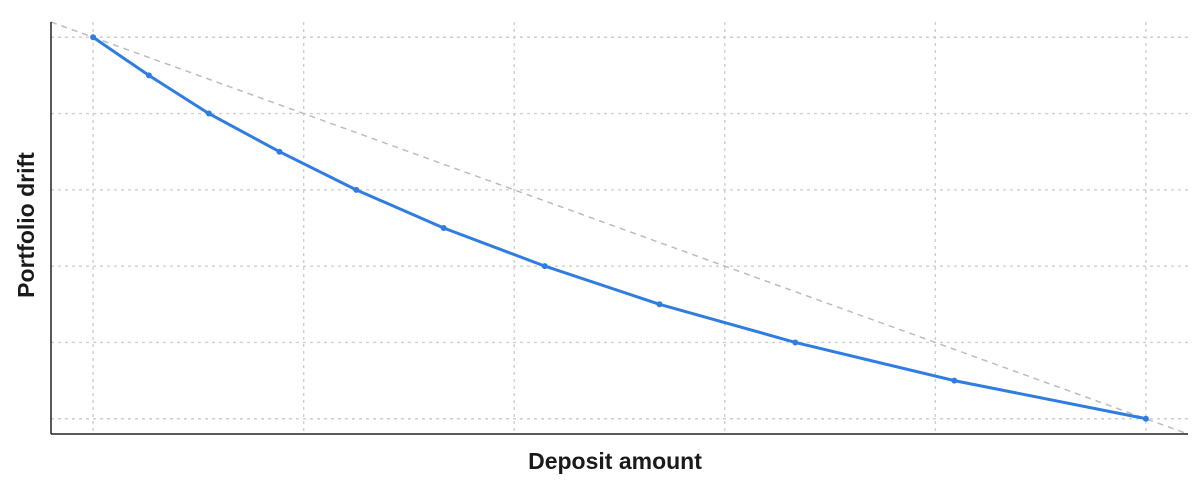 This screenshot has width=1200, height=484. I want to click on y-axis-title: Portfolio drift, so click(26, 225).